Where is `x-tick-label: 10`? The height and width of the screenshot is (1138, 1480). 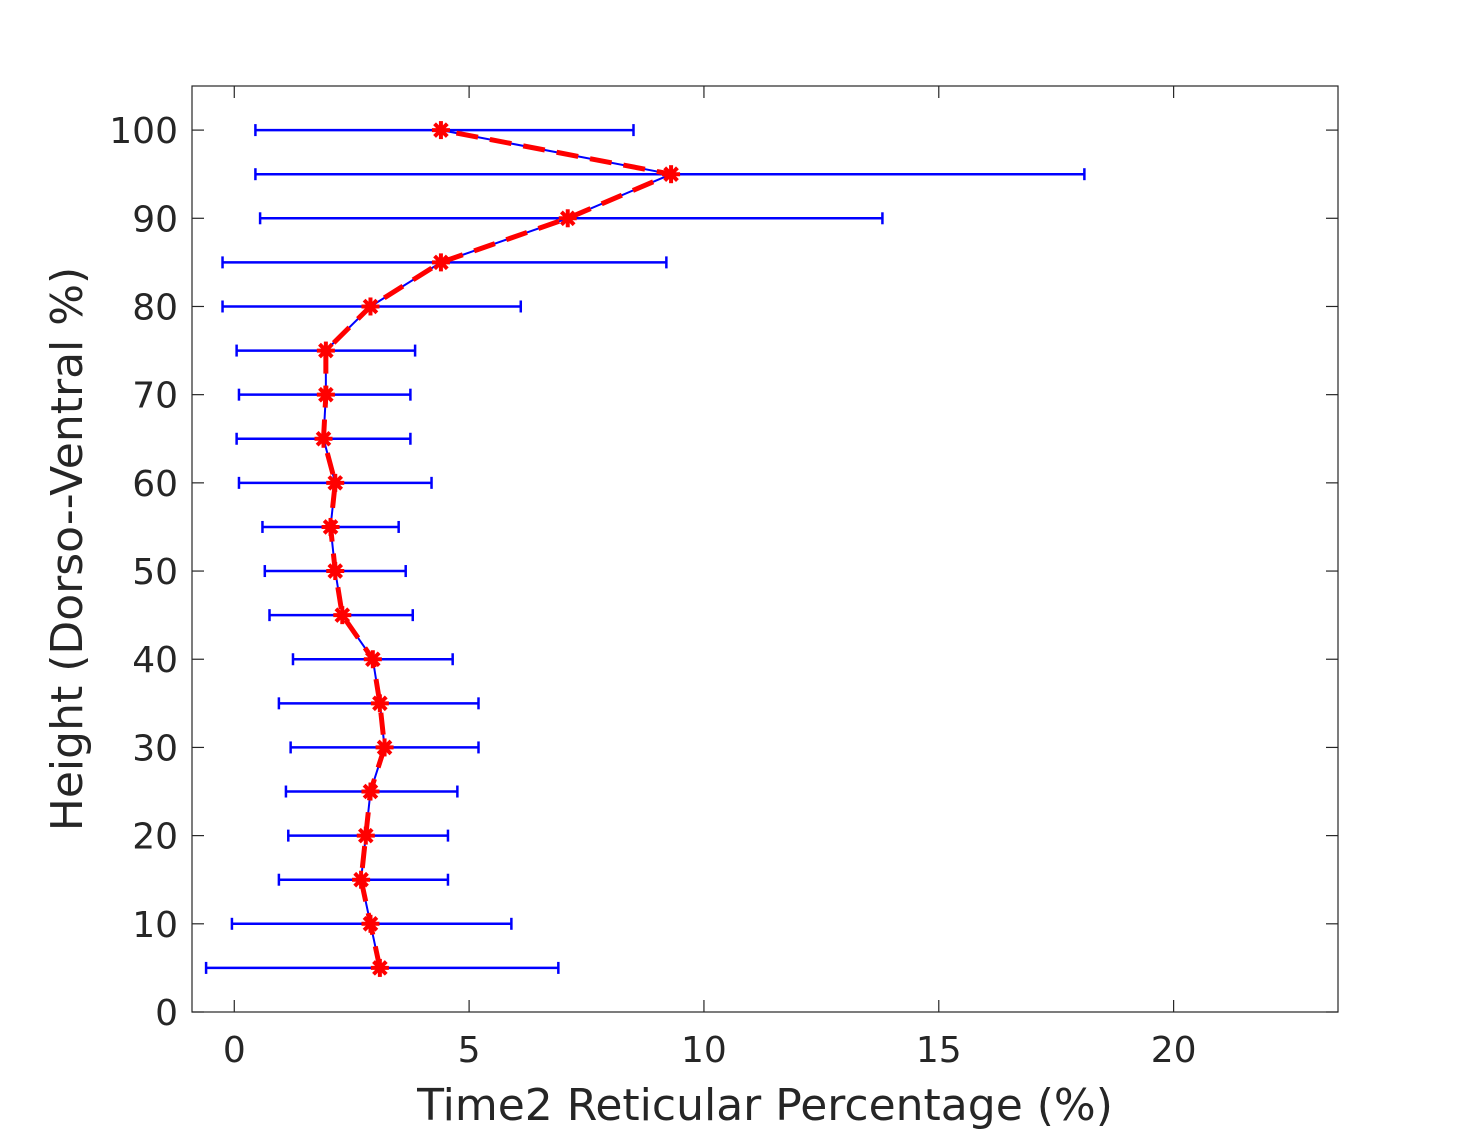
x-tick-label: 10 is located at coordinates (704, 1050).